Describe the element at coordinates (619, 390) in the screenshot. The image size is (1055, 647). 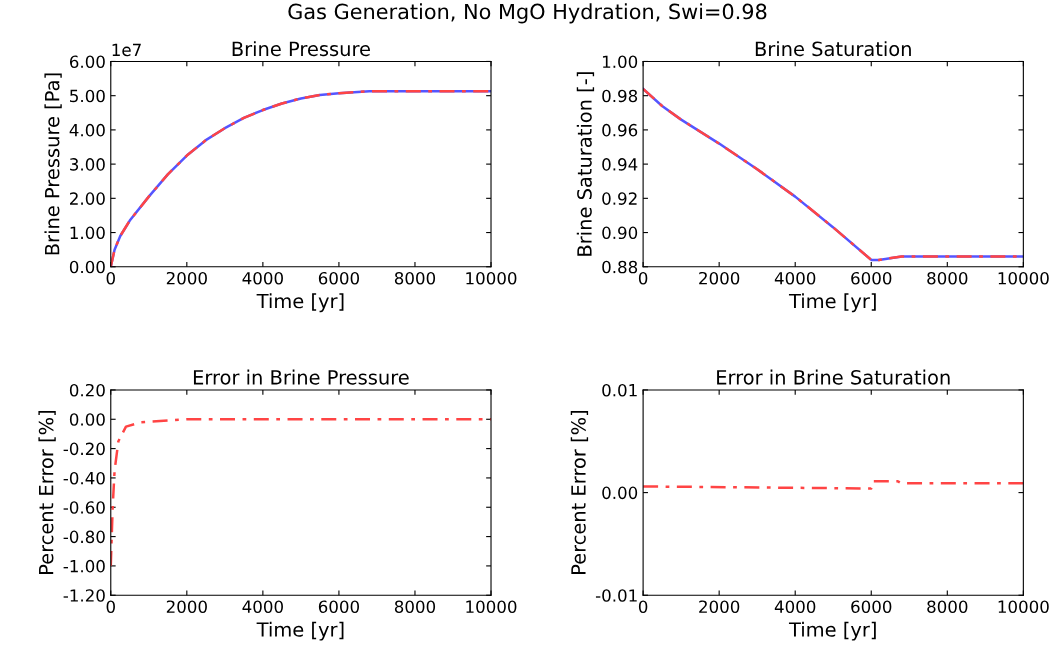
I see `y-tick-label: 0.01` at that location.